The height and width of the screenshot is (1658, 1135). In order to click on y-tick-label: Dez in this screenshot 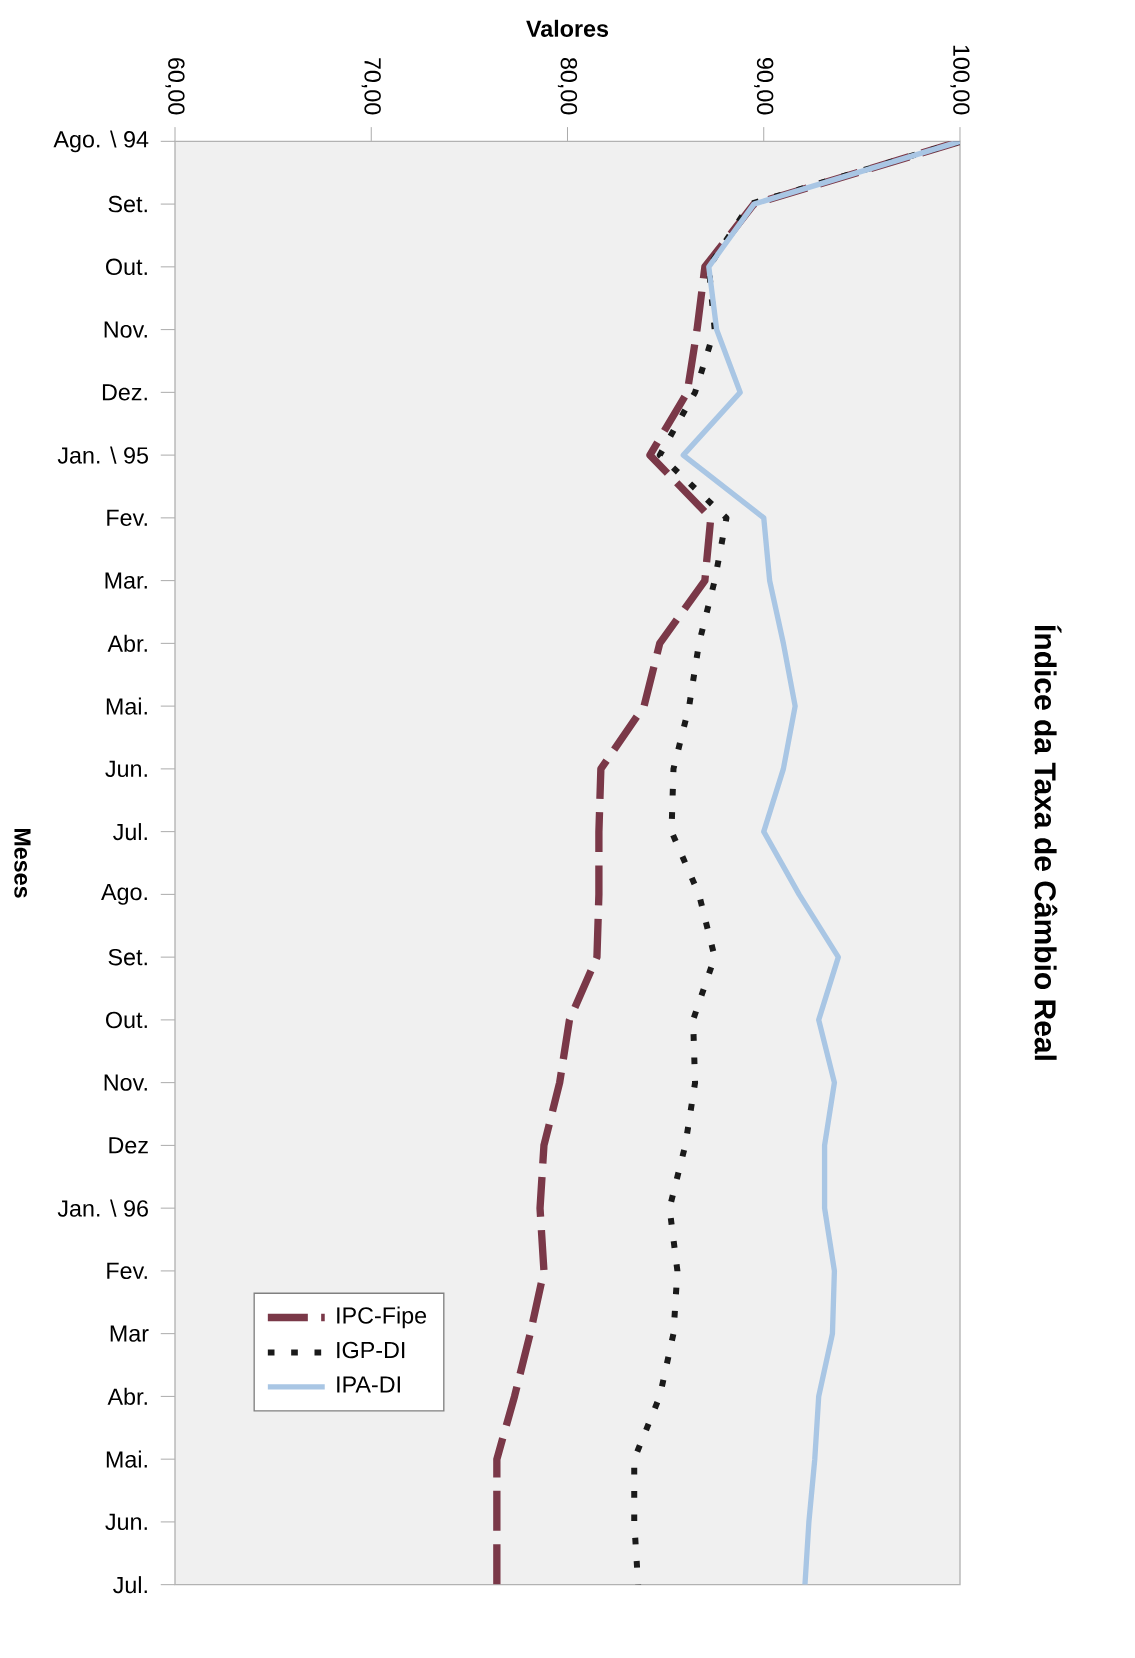, I will do `click(128, 1145)`.